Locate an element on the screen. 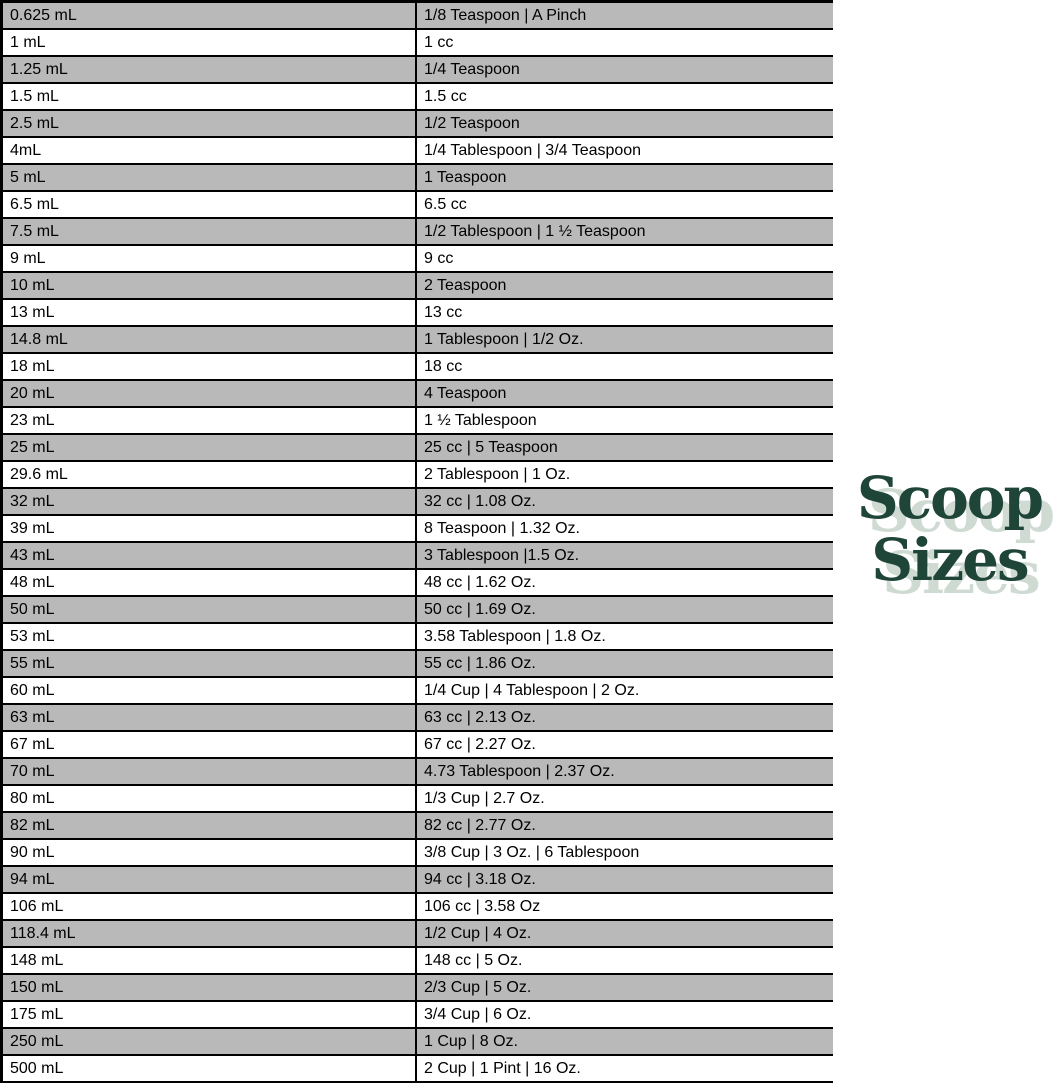 The image size is (1063, 1083). conversion-cell: 4 Teaspoon is located at coordinates (465, 393).